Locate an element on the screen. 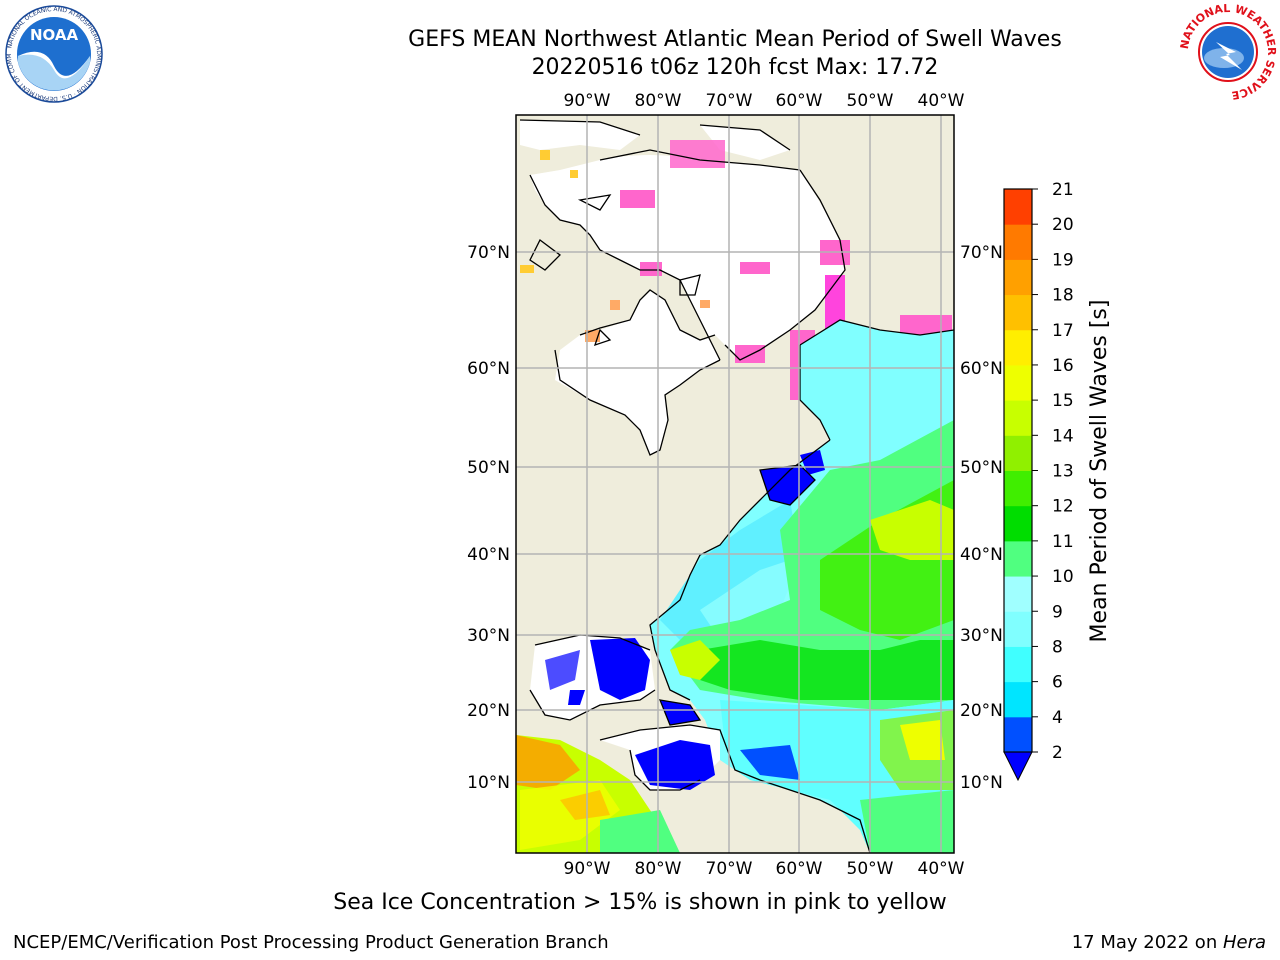 Image resolution: width=1280 pixels, height=960 pixels. lon-label-top-60: 60°W is located at coordinates (799, 101).